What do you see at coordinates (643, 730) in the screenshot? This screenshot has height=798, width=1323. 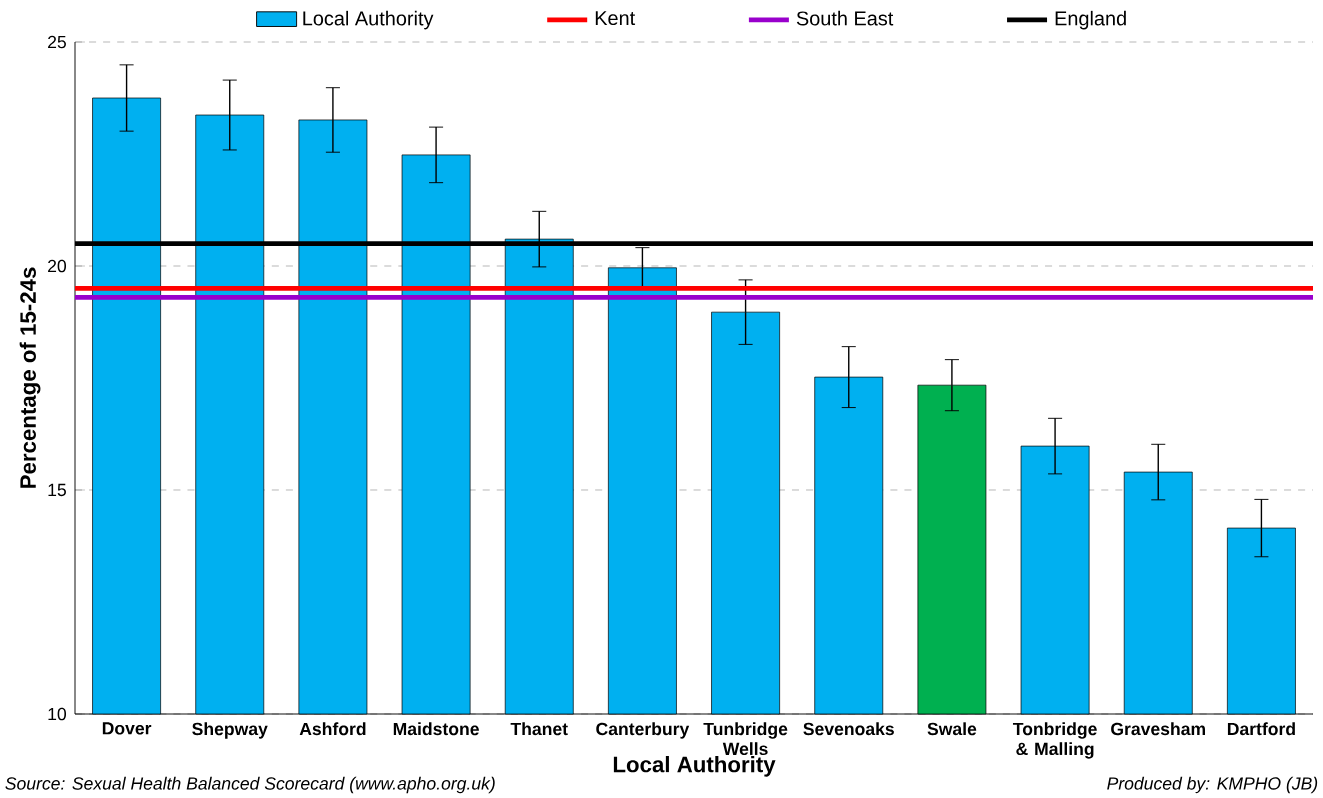 I see `x-tick-label: Canterbury` at bounding box center [643, 730].